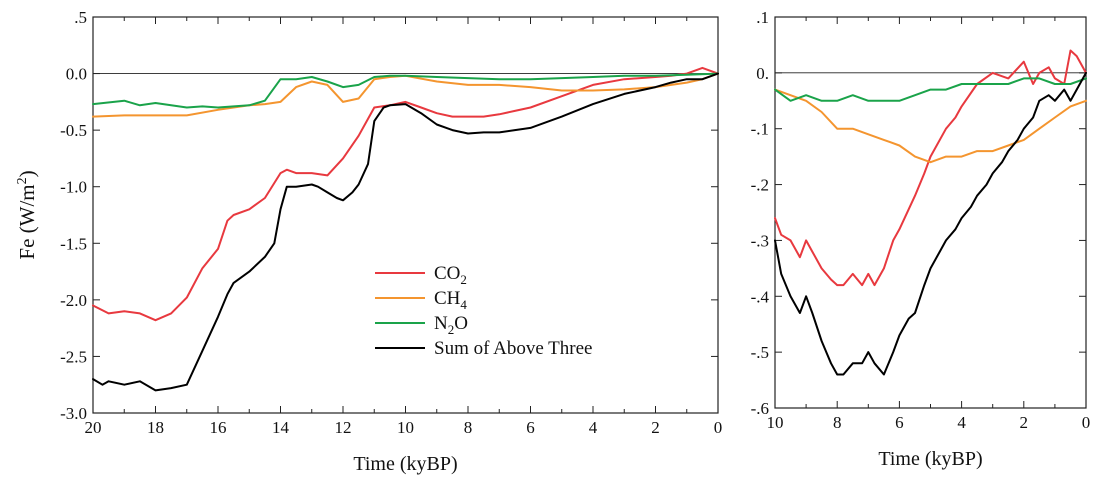 The width and height of the screenshot is (1094, 483). Describe the element at coordinates (155, 427) in the screenshot. I see `x-tick-label: 18` at that location.